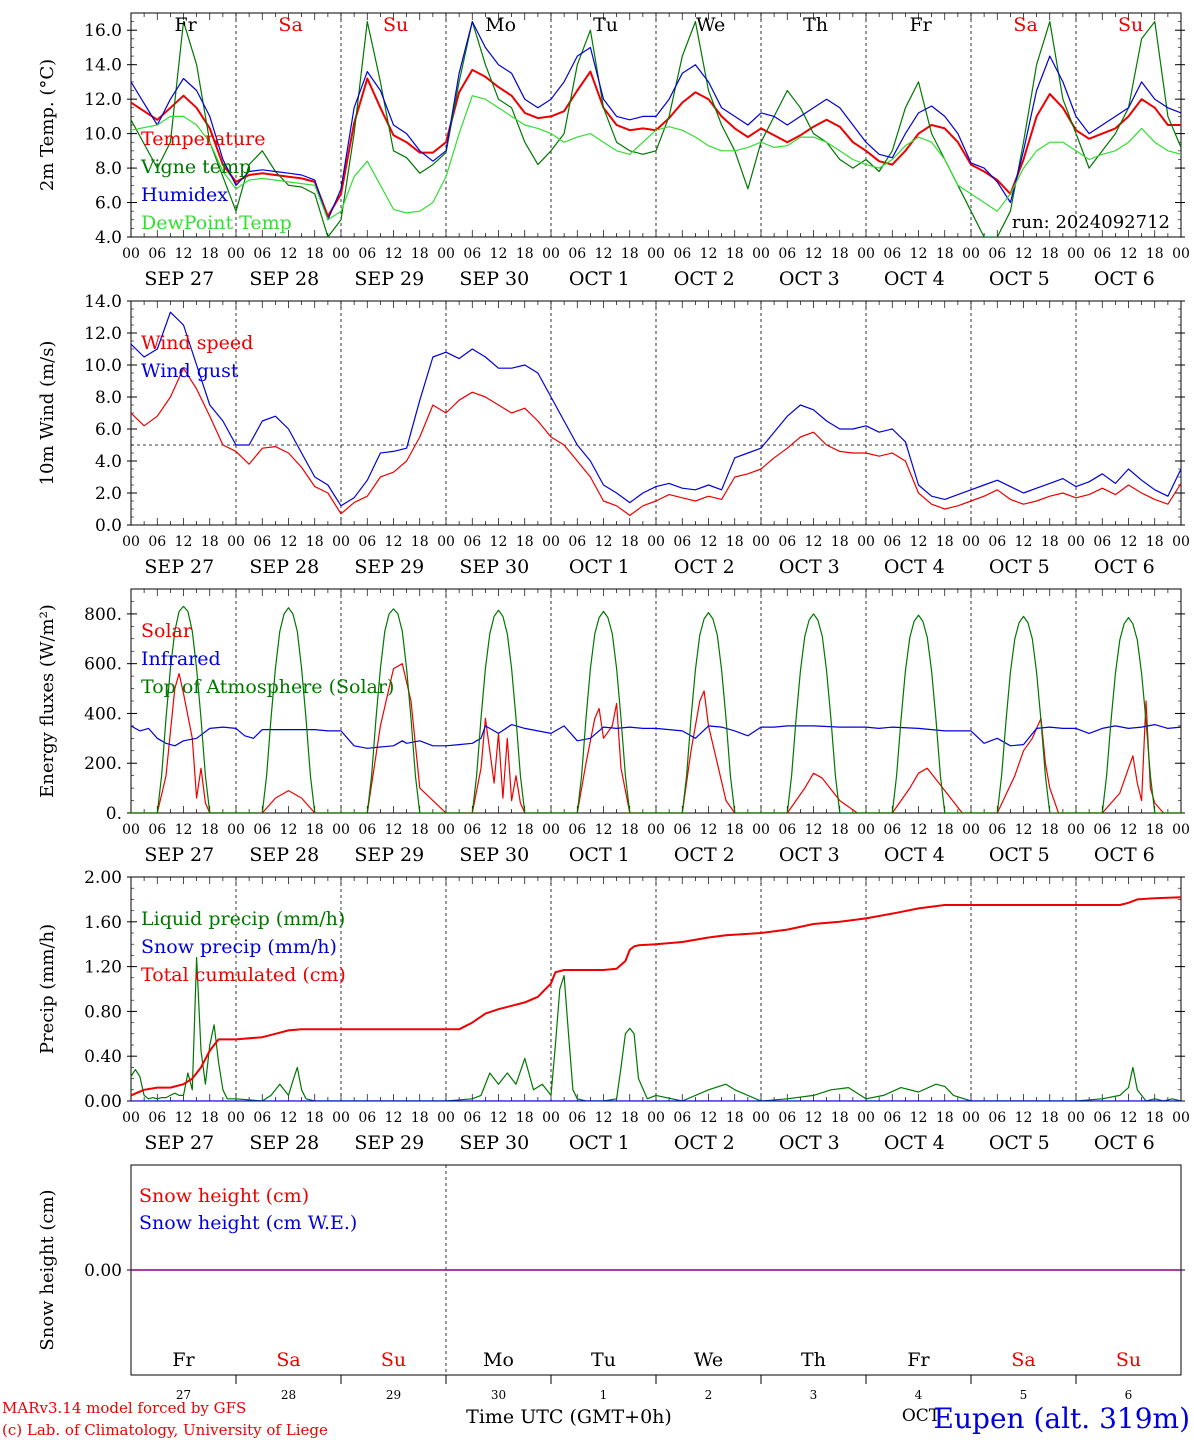 This screenshot has width=1194, height=1440. What do you see at coordinates (216, 223) in the screenshot?
I see `legend-entry: DewPoint Temp` at bounding box center [216, 223].